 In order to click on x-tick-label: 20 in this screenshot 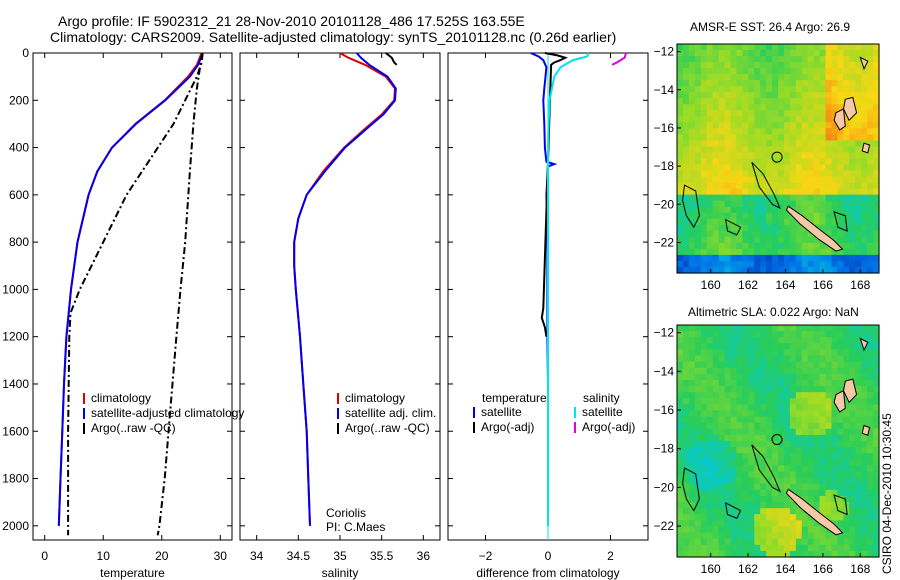, I will do `click(162, 556)`.